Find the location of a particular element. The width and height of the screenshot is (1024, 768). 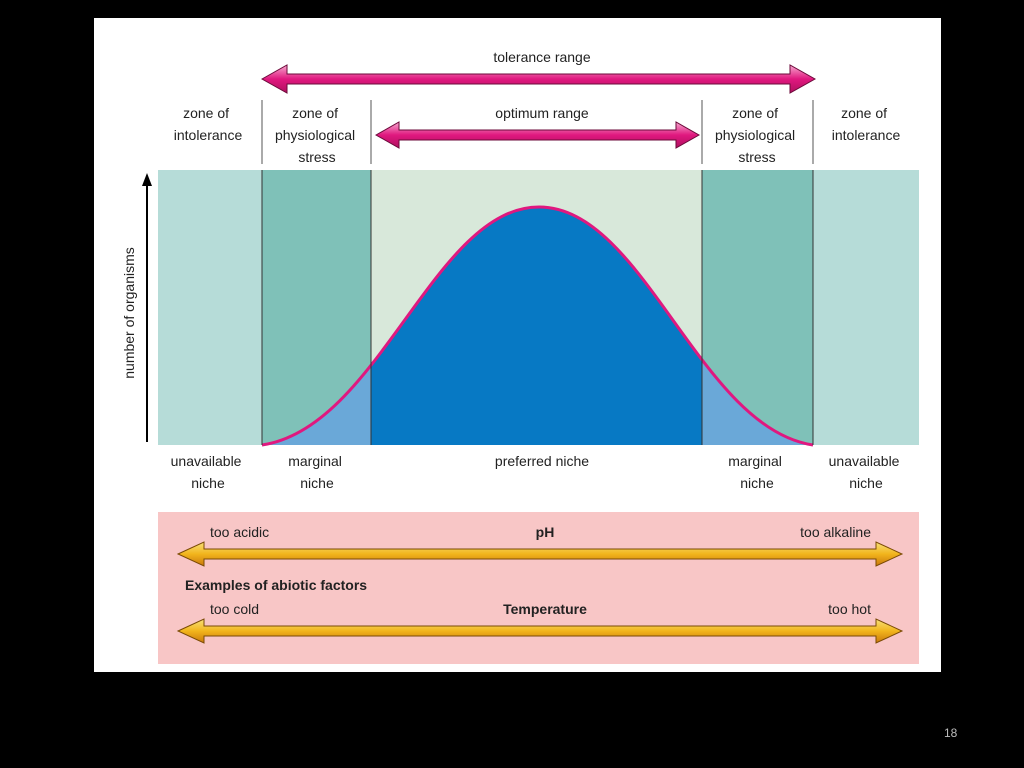

preferred-niche-fill is located at coordinates (536, 326).